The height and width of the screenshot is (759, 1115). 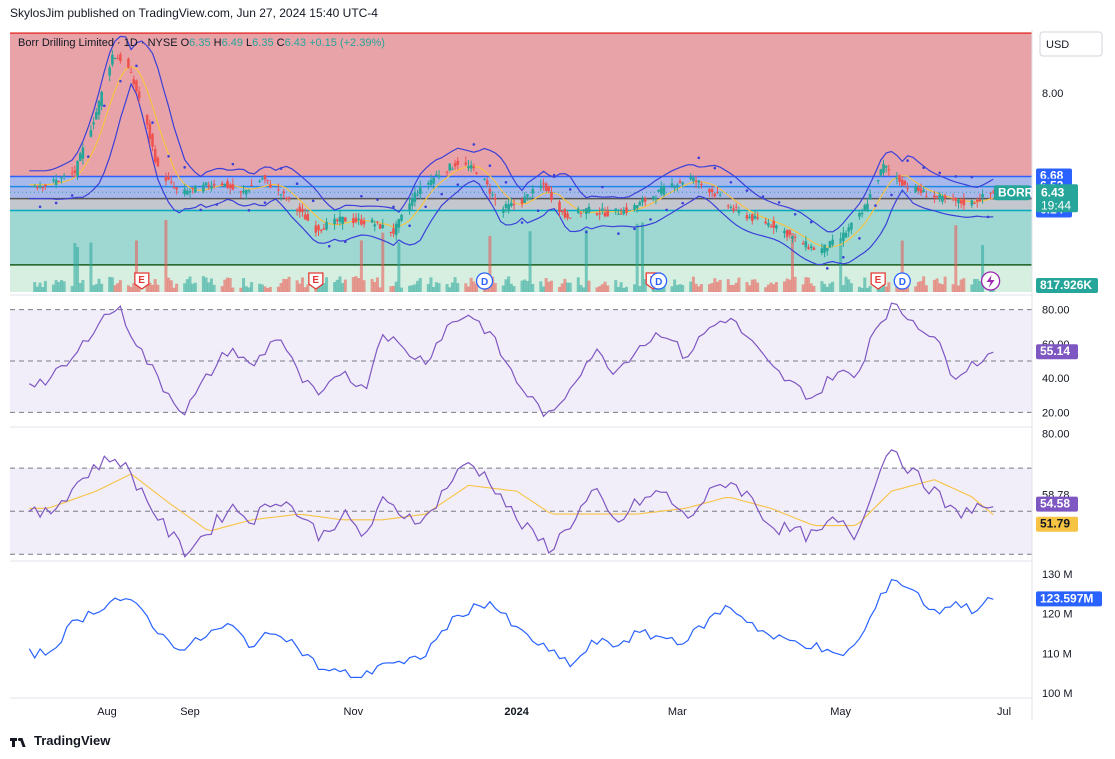 What do you see at coordinates (60, 740) in the screenshot?
I see `tradingview-footer: TradingView` at bounding box center [60, 740].